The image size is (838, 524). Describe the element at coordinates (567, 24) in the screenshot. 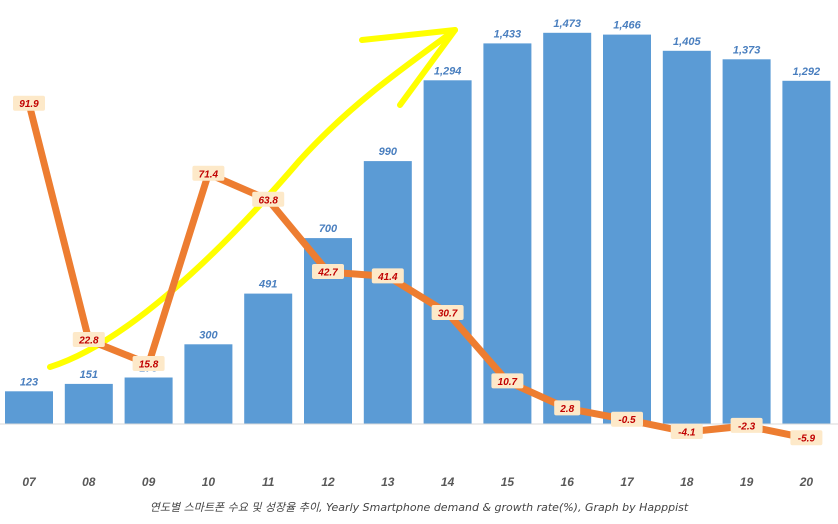

I see `bar-value-label-16: 1,473` at that location.